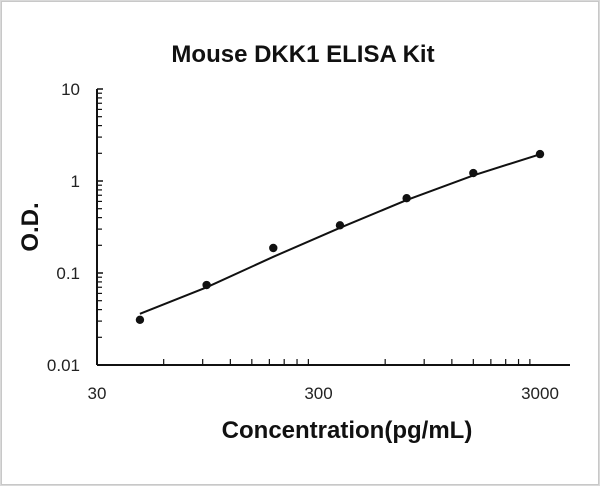  Describe the element at coordinates (540, 393) in the screenshot. I see `x-tick-label: 3000` at that location.